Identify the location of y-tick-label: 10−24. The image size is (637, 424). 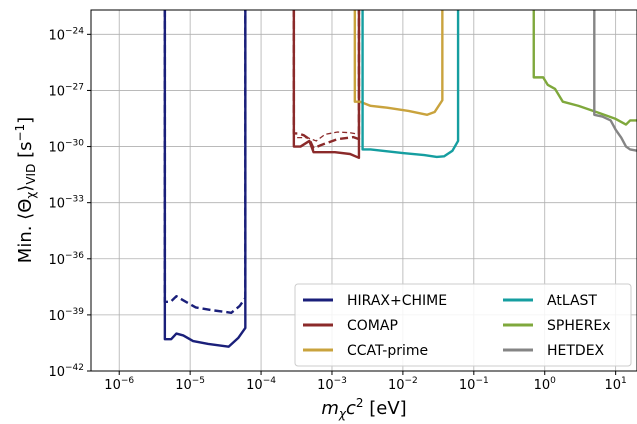
(66, 34).